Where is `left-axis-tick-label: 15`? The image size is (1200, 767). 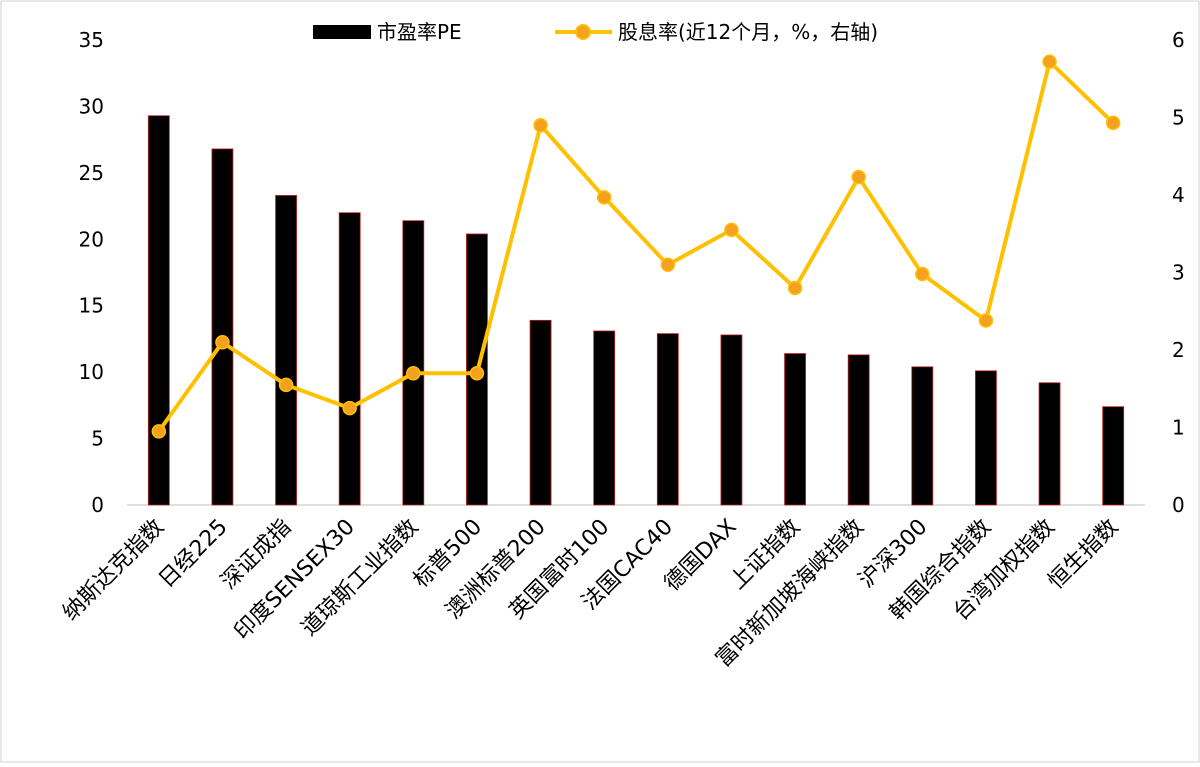 left-axis-tick-label: 15 is located at coordinates (91, 306).